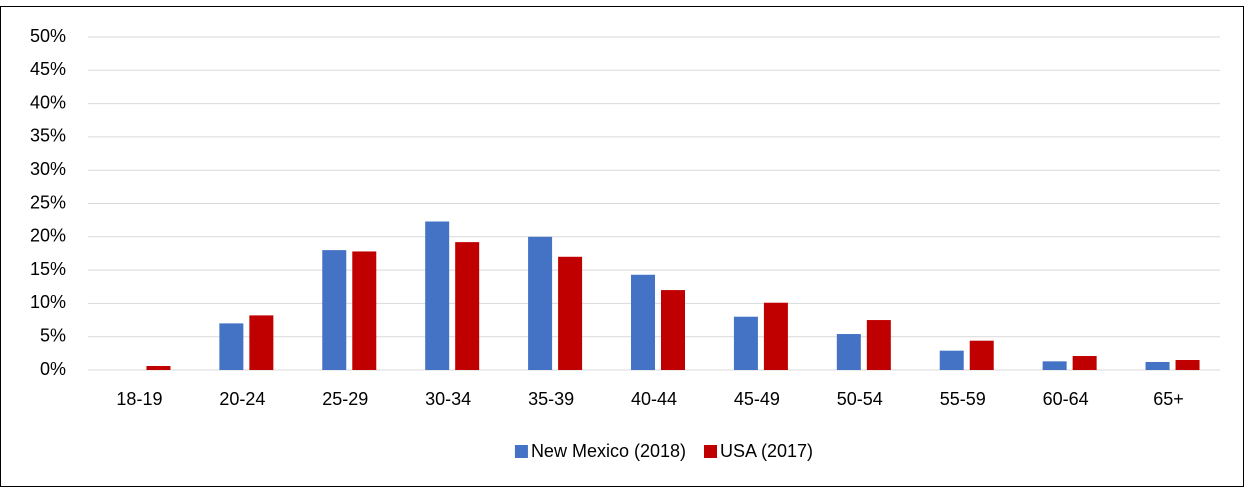 This screenshot has width=1245, height=487. I want to click on x-tick-label: 50-54, so click(860, 399).